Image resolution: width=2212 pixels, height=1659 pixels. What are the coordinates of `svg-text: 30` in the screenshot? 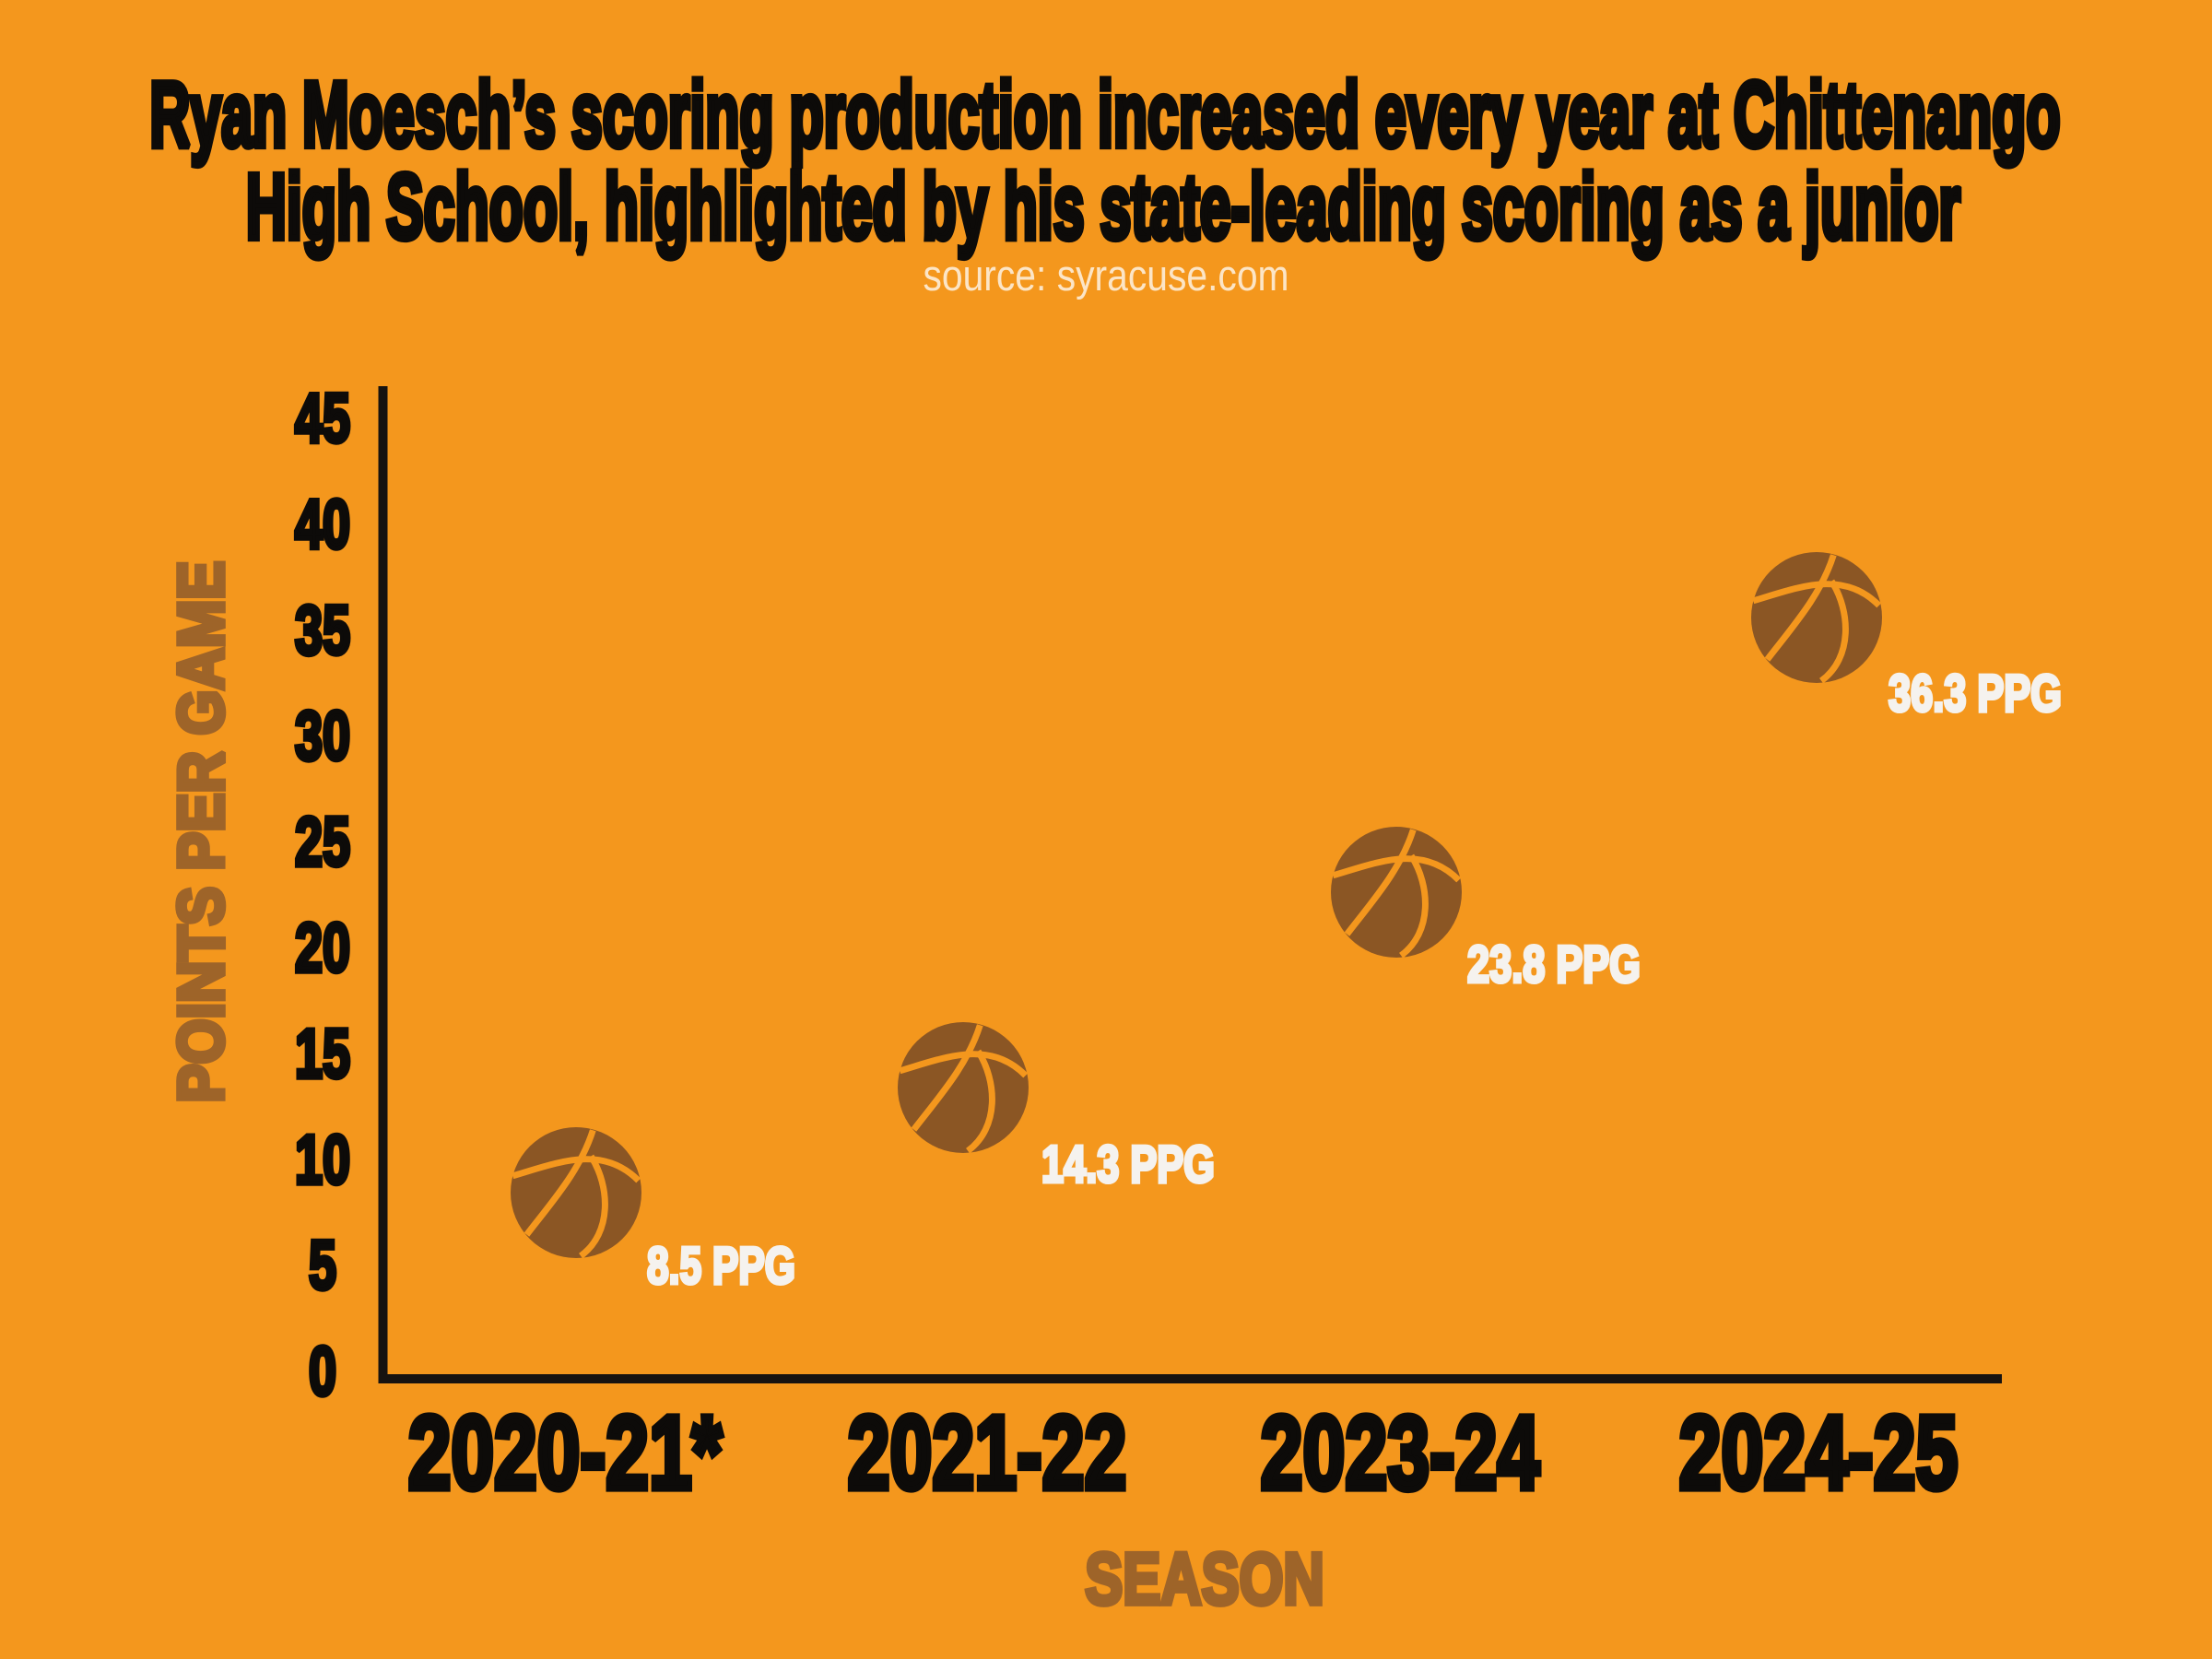 It's located at (322, 735).